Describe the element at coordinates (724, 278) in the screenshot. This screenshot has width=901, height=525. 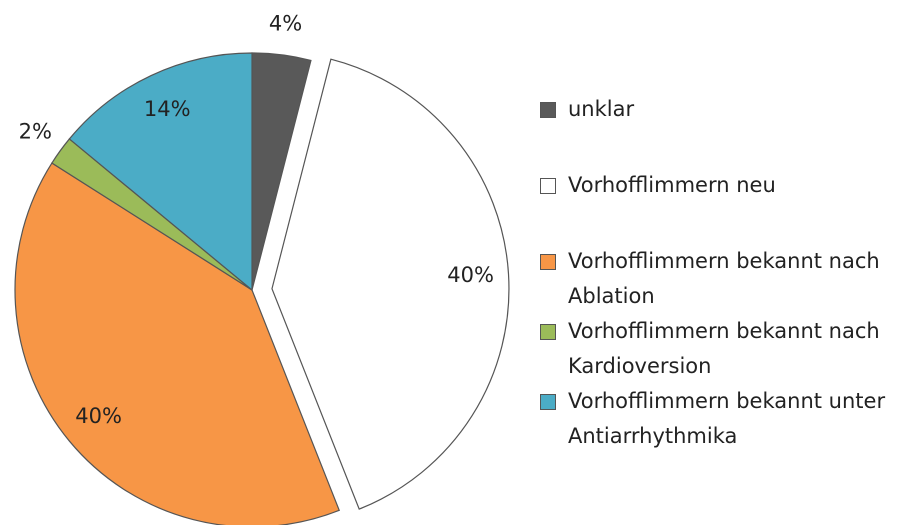
I see `legend-label: Vorhofflimmern bekannt nach Ablation` at that location.